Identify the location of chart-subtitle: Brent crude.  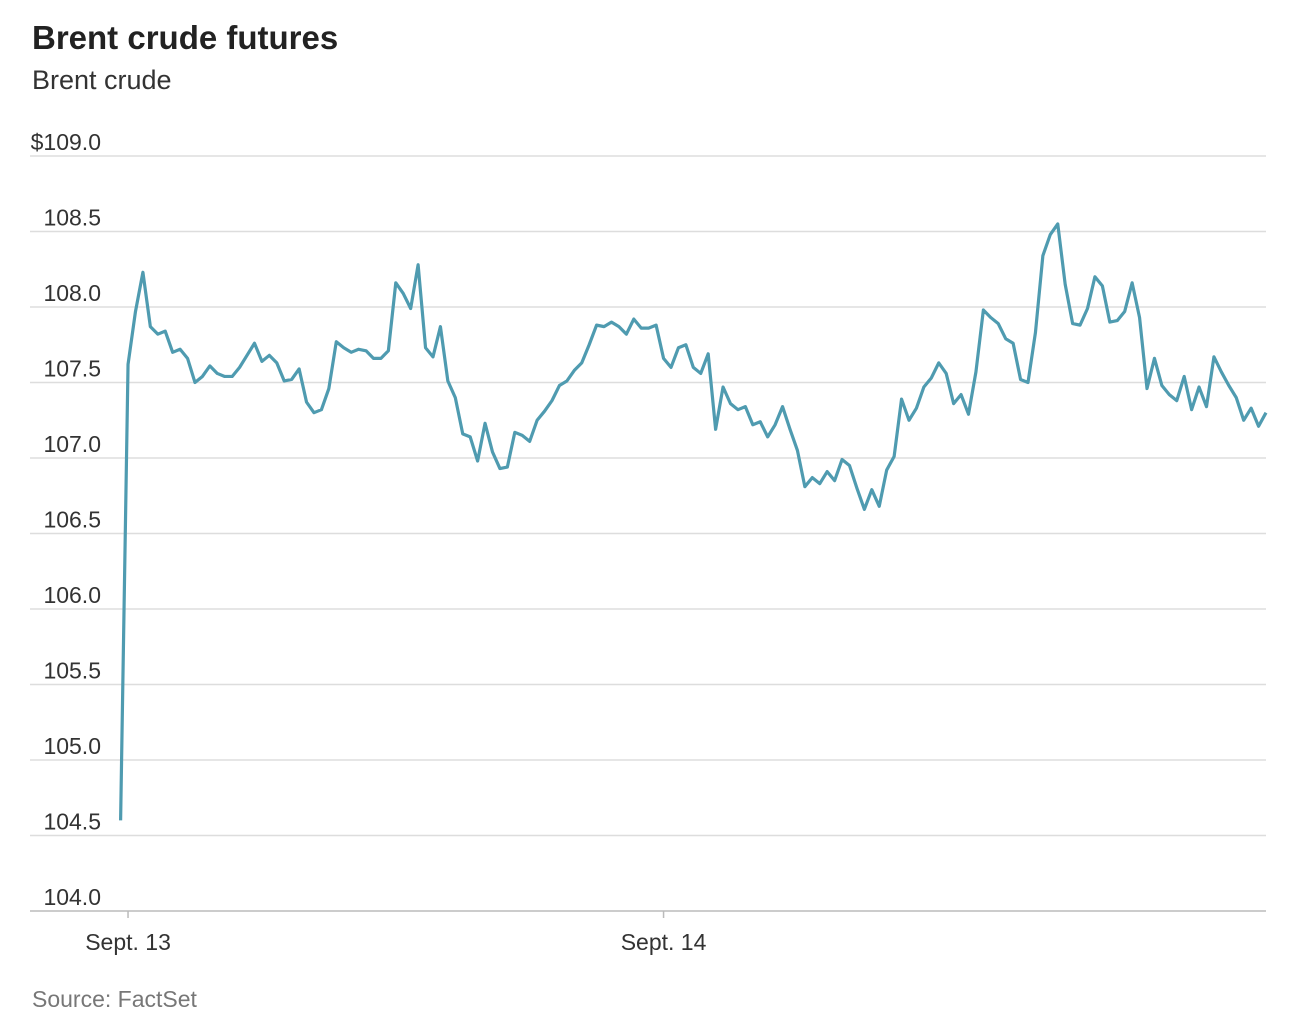
(102, 80).